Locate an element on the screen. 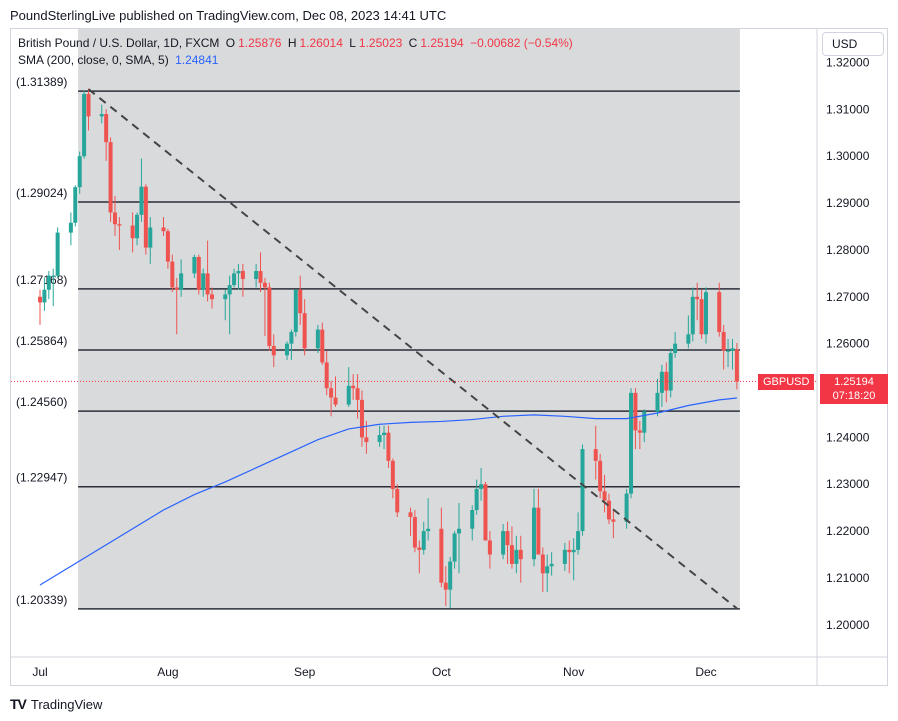  level-label: (1.22947) is located at coordinates (41, 478).